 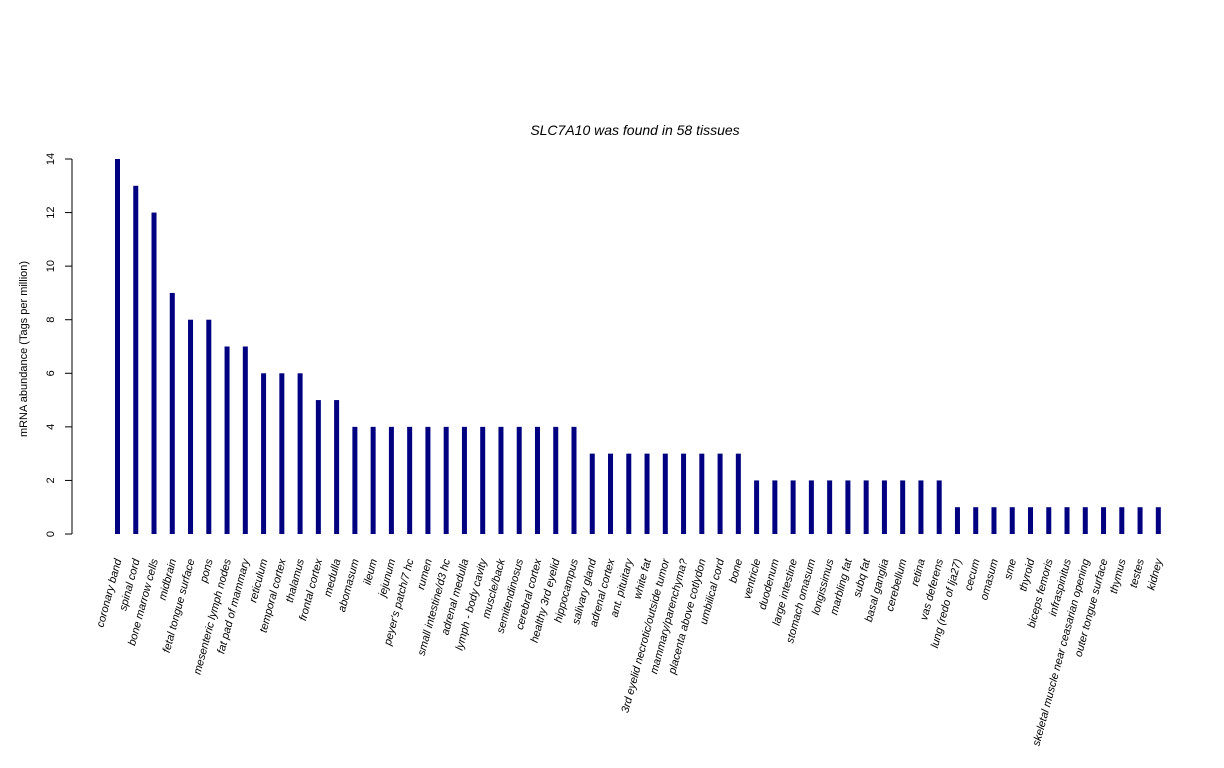 I want to click on x-tick-label: testes, so click(x=1137, y=573).